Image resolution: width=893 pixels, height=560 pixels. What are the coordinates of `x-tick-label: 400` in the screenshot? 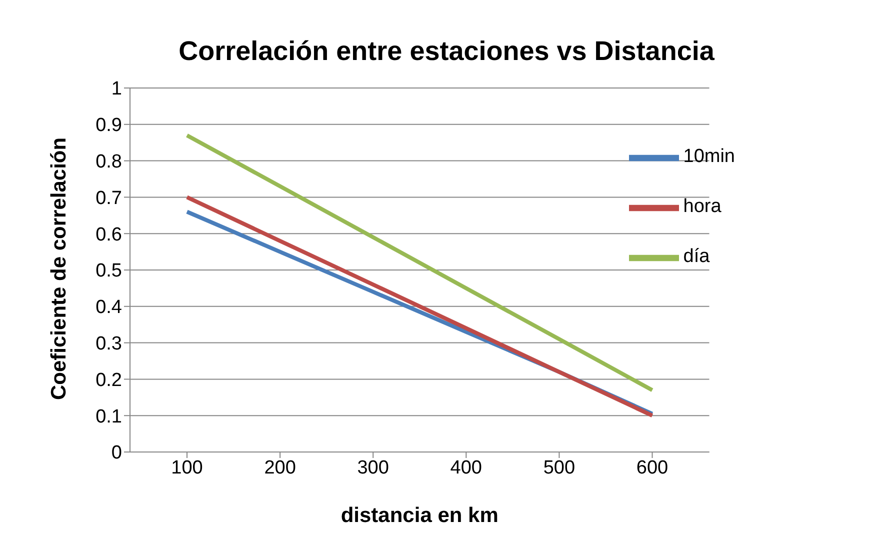 It's located at (466, 467).